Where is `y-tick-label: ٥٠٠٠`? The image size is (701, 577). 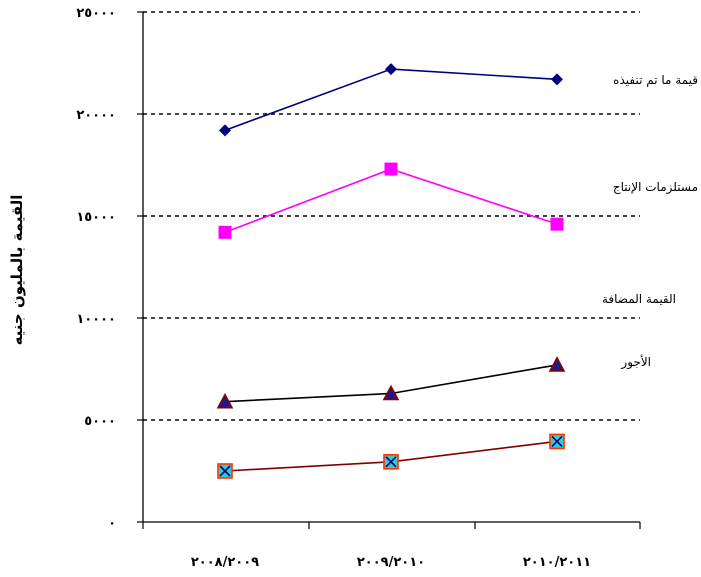
y-tick-label: ٥٠٠٠ is located at coordinates (100, 421).